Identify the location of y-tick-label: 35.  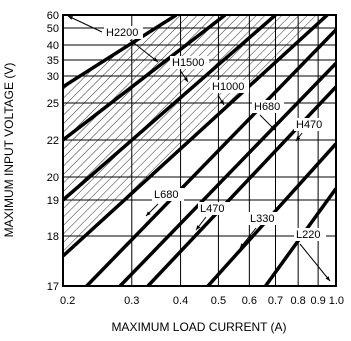
(53, 61).